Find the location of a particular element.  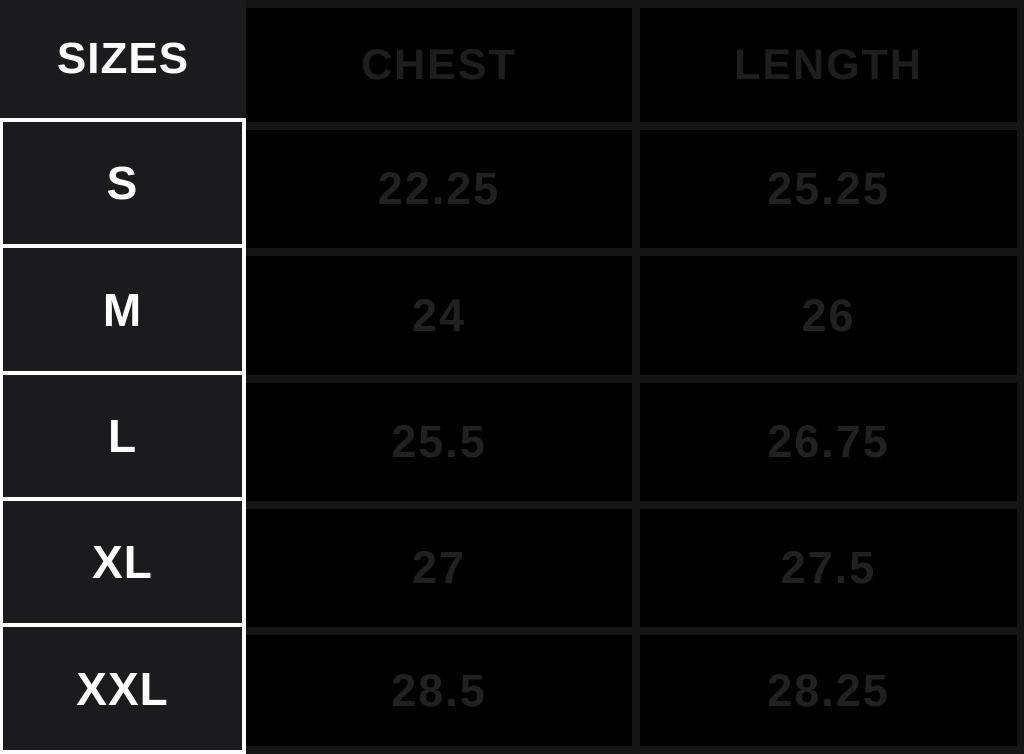

length-value-l: 26.75 is located at coordinates (828, 438).